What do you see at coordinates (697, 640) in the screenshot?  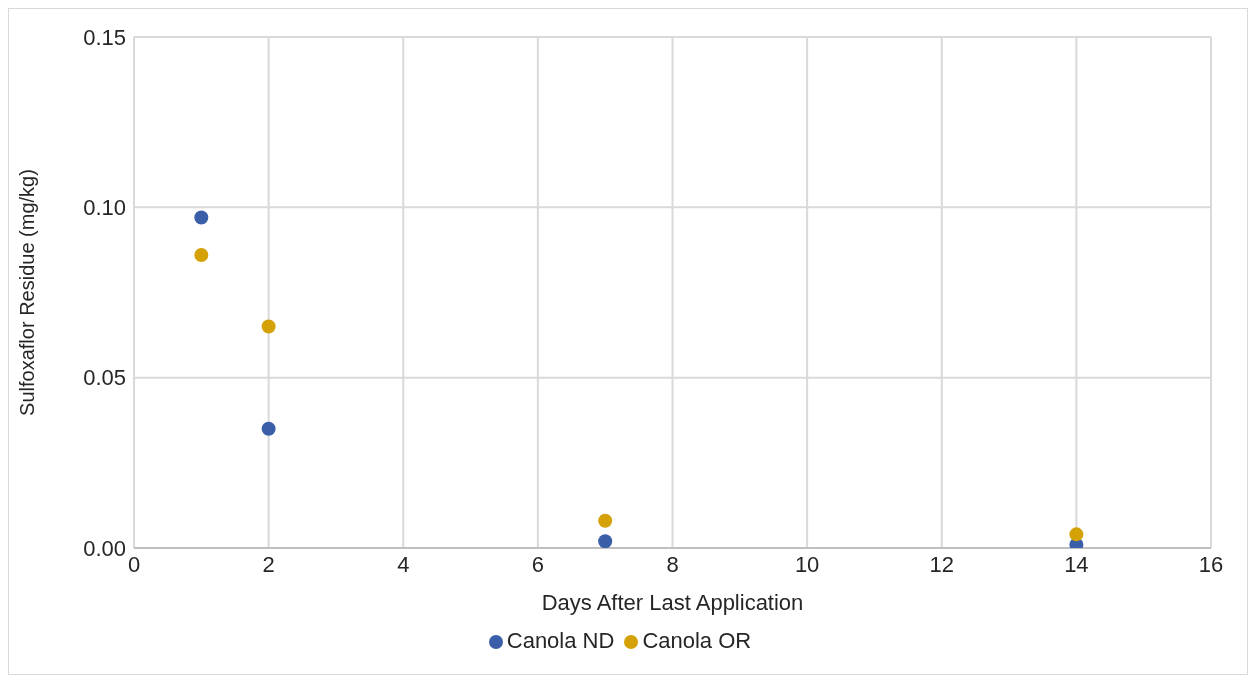 I see `legend-label: Canola OR` at bounding box center [697, 640].